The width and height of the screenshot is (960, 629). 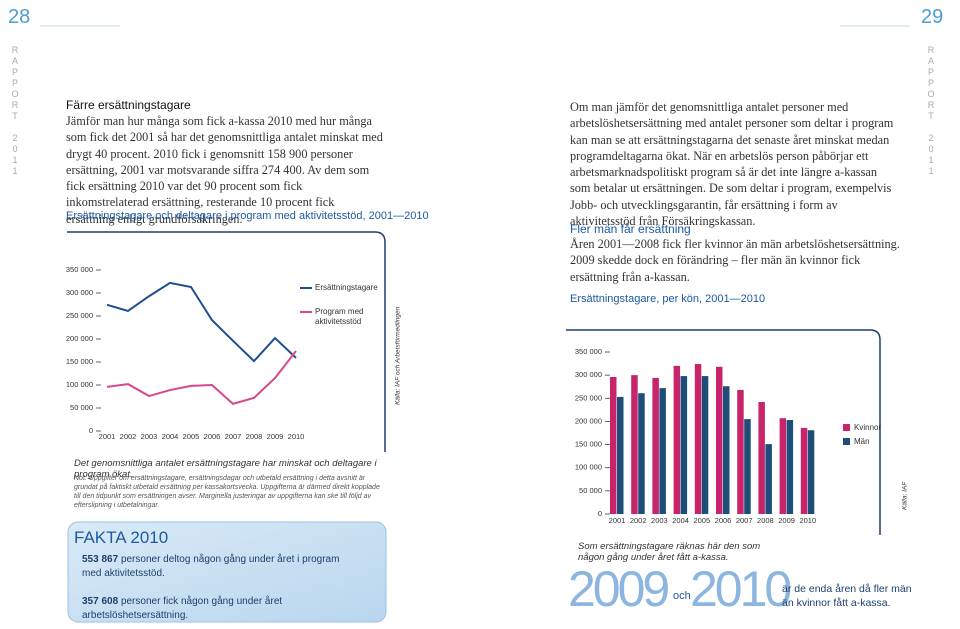 I want to click on legend-label: Kvinnor, so click(x=868, y=427).